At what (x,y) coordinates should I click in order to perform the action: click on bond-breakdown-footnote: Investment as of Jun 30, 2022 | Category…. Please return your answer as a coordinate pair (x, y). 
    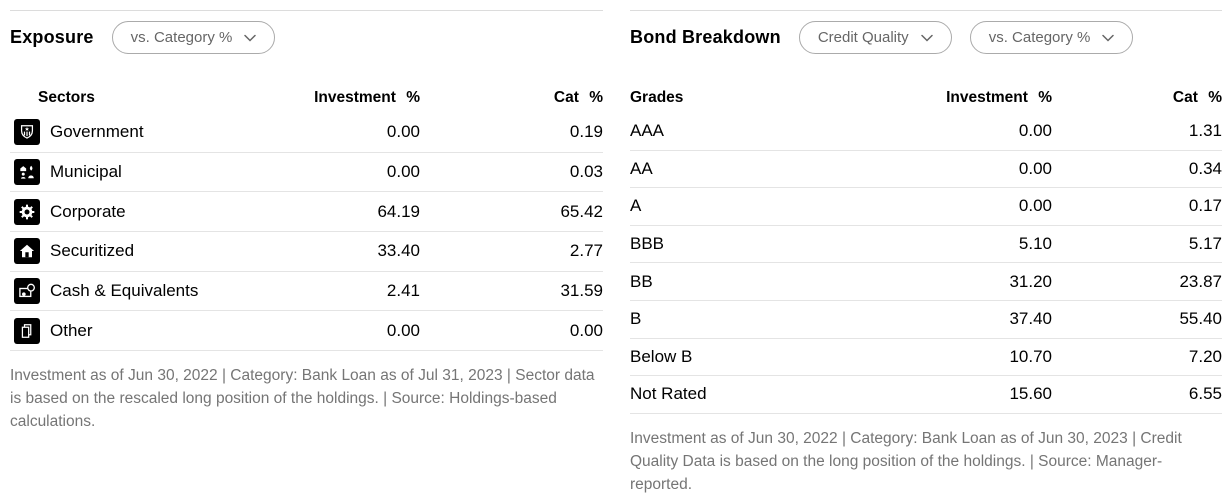
    Looking at the image, I should click on (906, 461).